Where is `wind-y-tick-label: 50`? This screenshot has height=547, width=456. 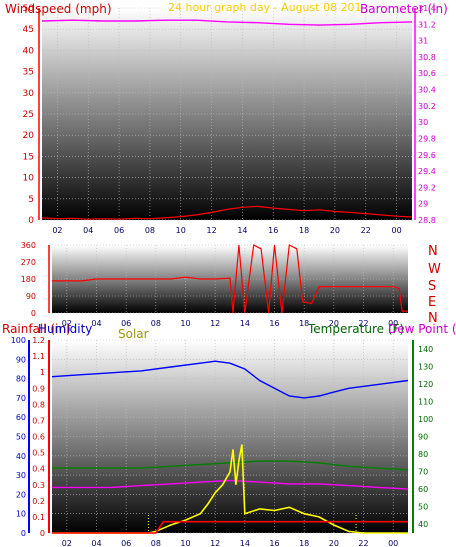 wind-y-tick-label: 50 is located at coordinates (29, 9).